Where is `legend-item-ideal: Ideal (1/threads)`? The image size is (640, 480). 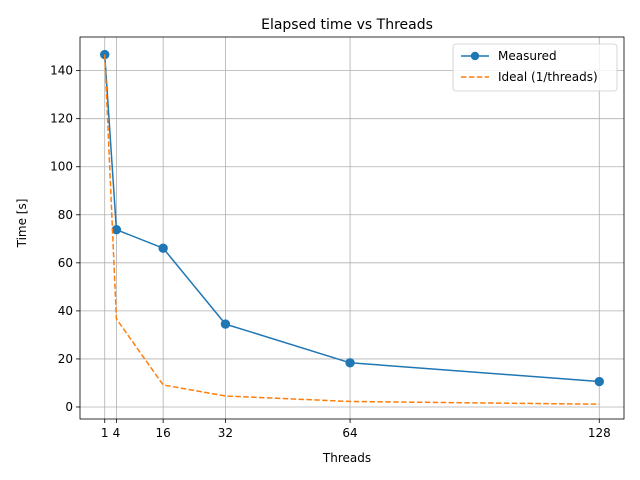 legend-item-ideal: Ideal (1/threads) is located at coordinates (529, 77).